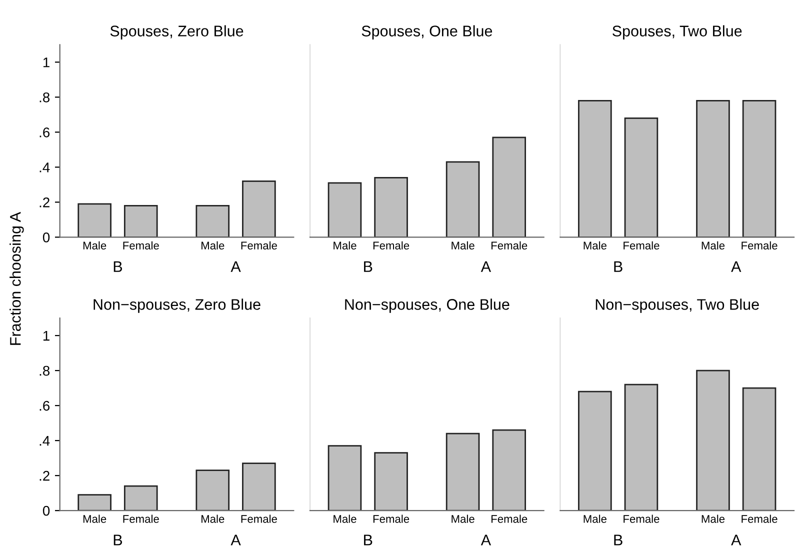 The image size is (798, 558). What do you see at coordinates (177, 305) in the screenshot?
I see `chart-title: Non−spouses, Zero Blue` at bounding box center [177, 305].